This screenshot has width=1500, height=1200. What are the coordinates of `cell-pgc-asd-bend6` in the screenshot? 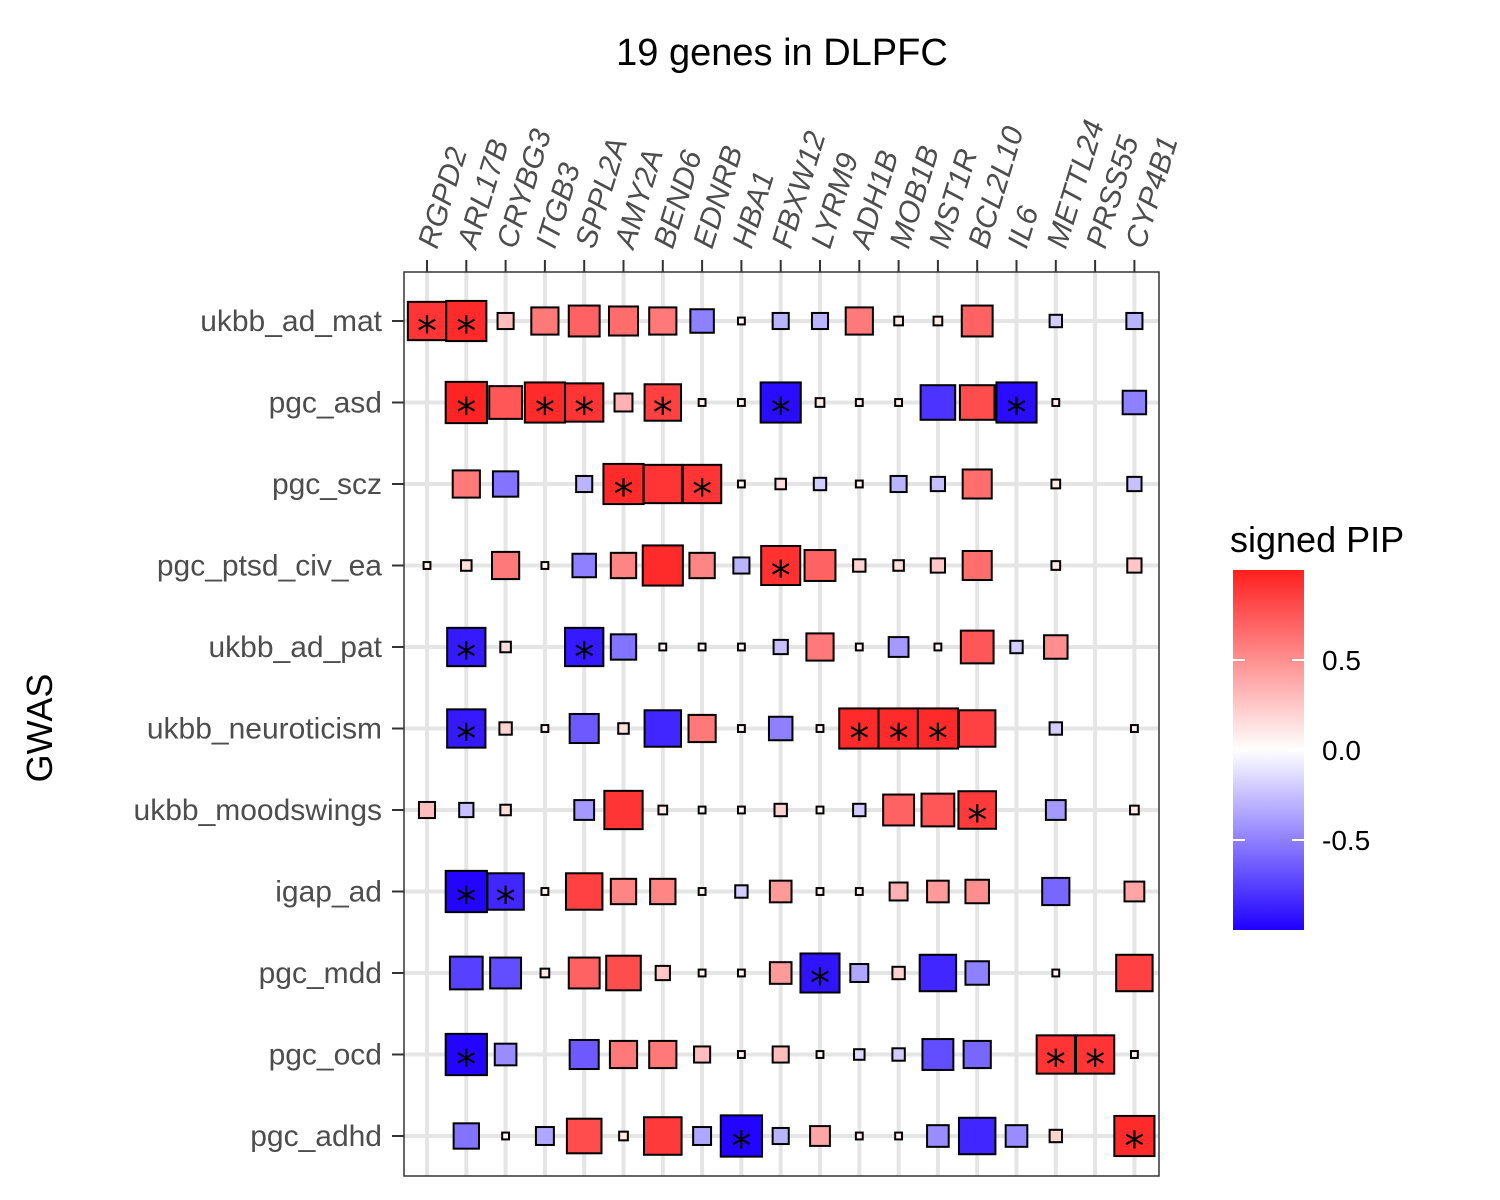 It's located at (663, 402).